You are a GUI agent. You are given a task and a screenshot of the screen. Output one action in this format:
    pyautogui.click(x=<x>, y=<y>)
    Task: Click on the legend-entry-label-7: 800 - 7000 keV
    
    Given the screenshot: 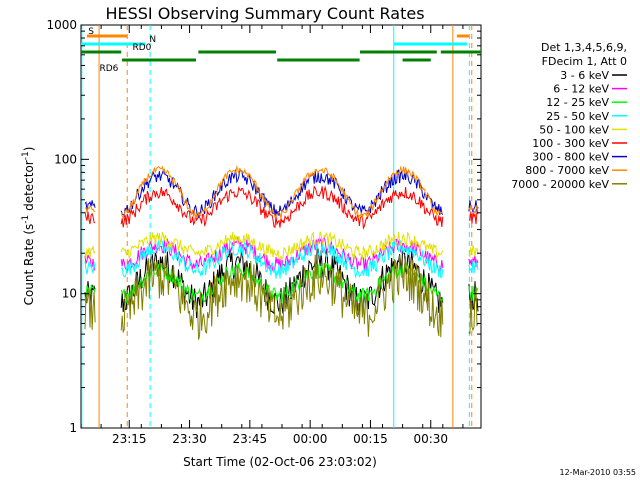 What is the action you would take?
    pyautogui.click(x=567, y=170)
    